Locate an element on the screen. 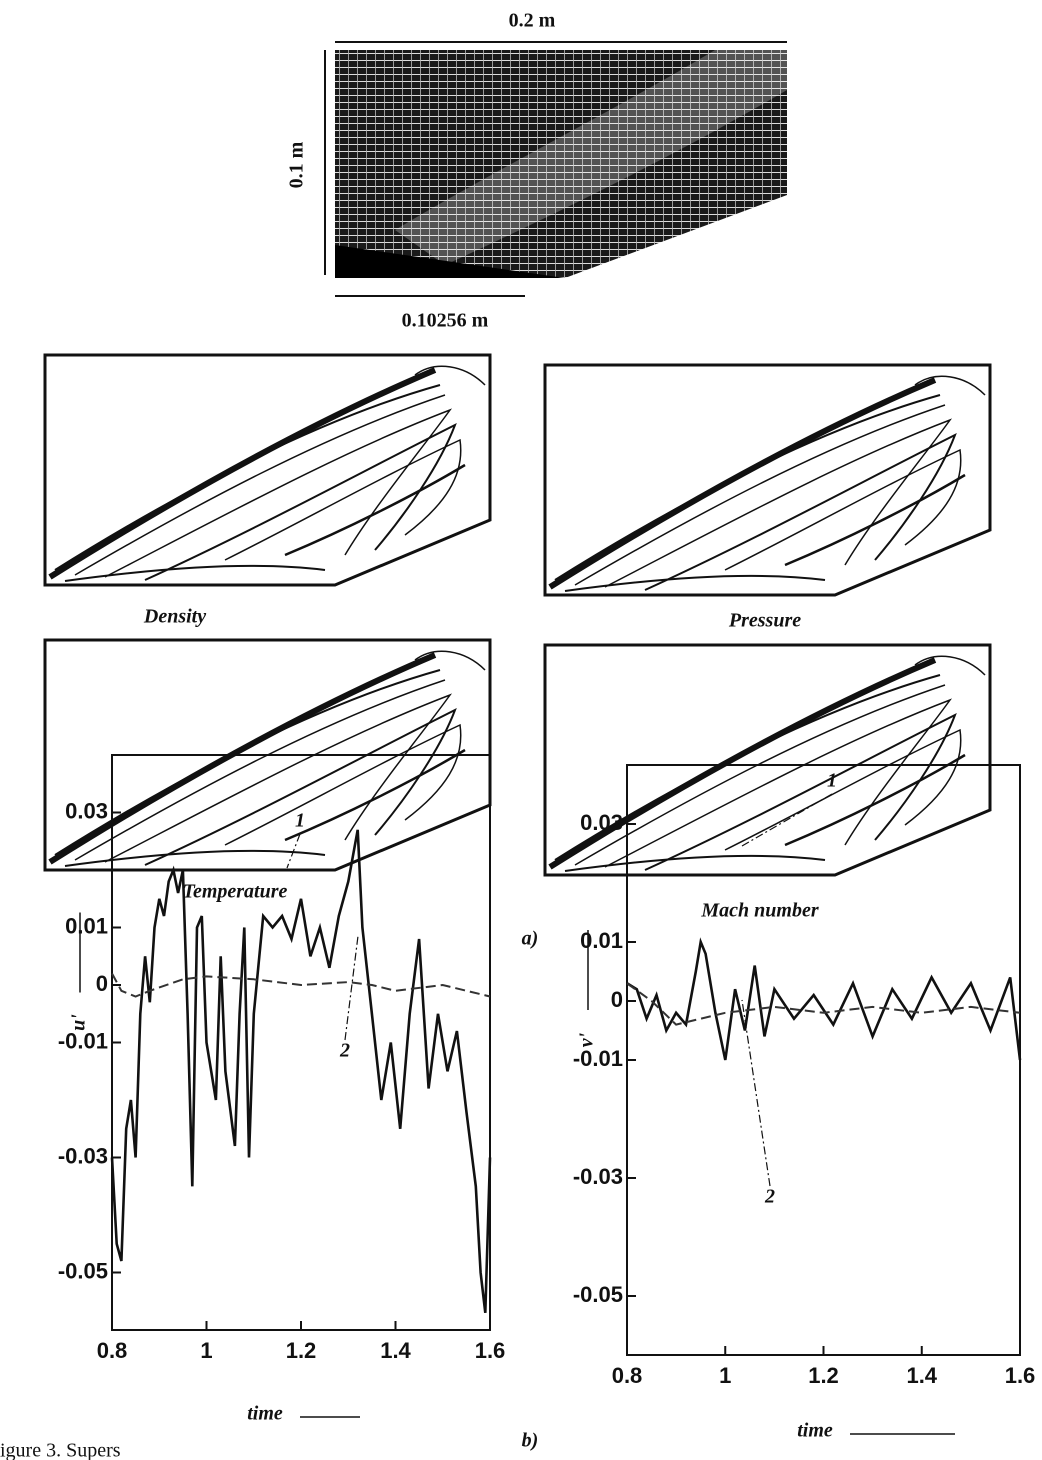 The image size is (1042, 1460). mesh is located at coordinates (561, 164).